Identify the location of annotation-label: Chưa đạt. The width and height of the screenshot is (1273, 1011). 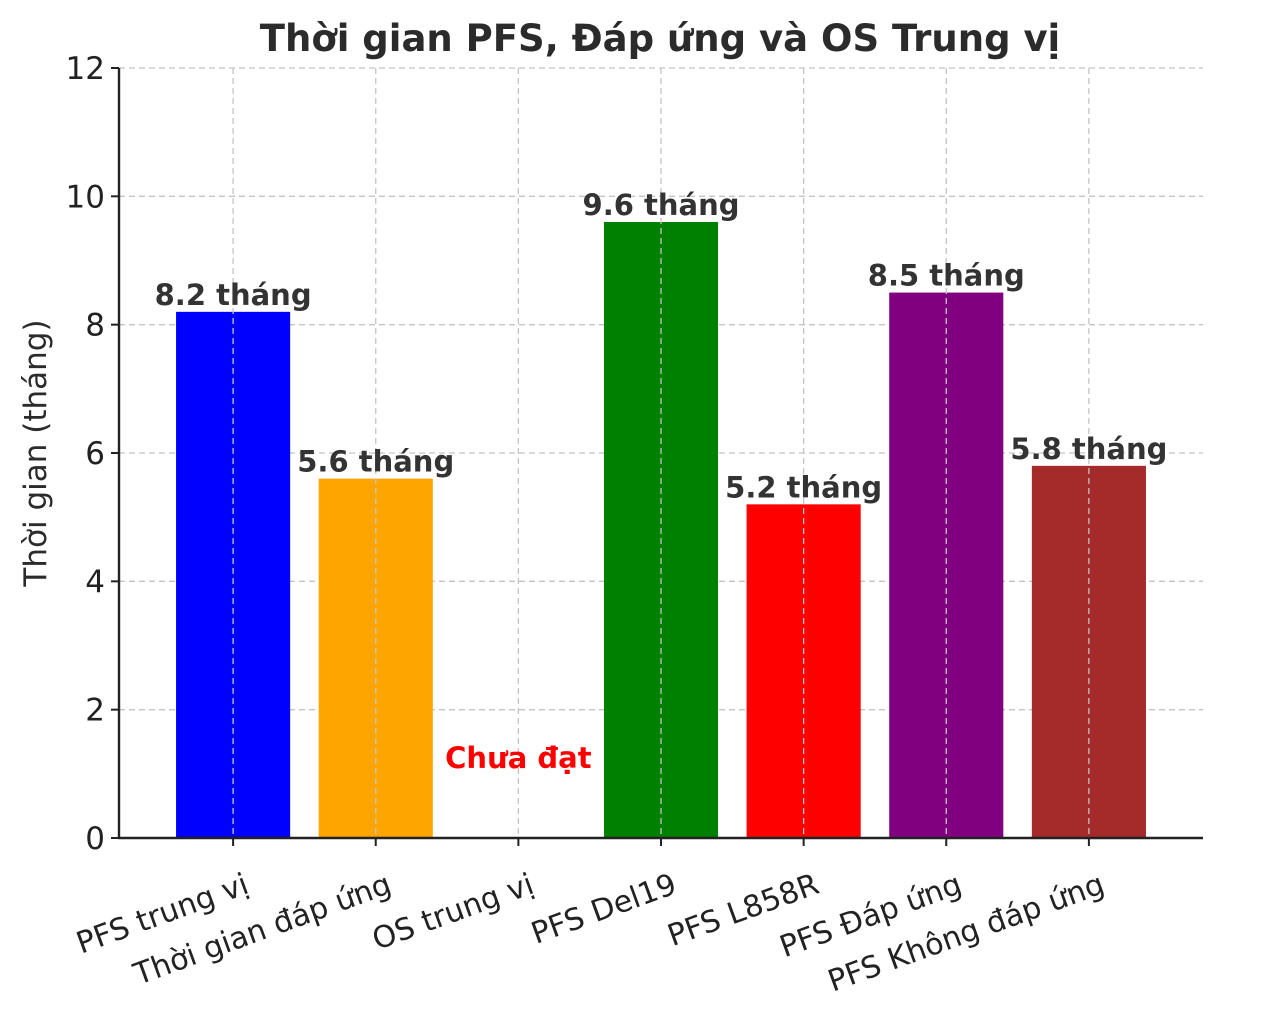
(518, 758).